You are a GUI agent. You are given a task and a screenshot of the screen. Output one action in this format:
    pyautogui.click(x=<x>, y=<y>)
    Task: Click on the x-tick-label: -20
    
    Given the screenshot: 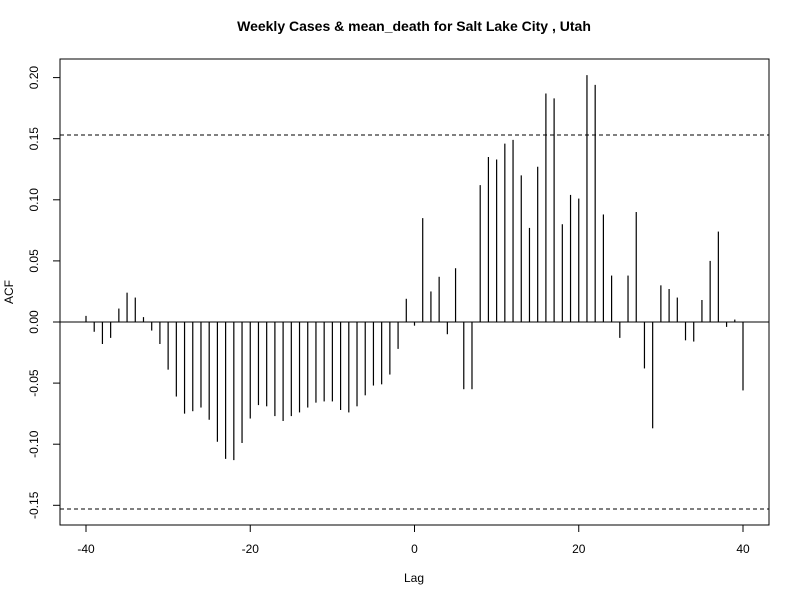 What is the action you would take?
    pyautogui.click(x=251, y=549)
    